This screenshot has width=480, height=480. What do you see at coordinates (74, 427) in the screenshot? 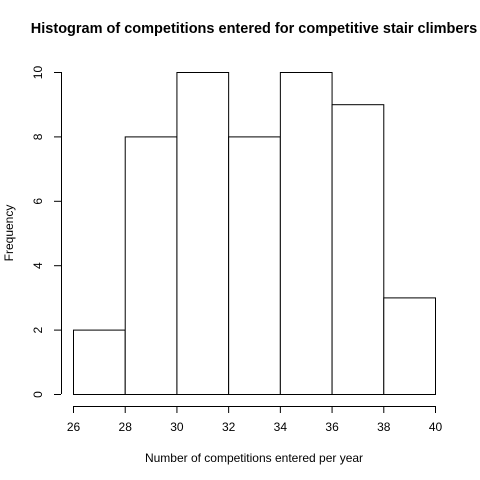
I see `x-tick-label: 26` at bounding box center [74, 427].